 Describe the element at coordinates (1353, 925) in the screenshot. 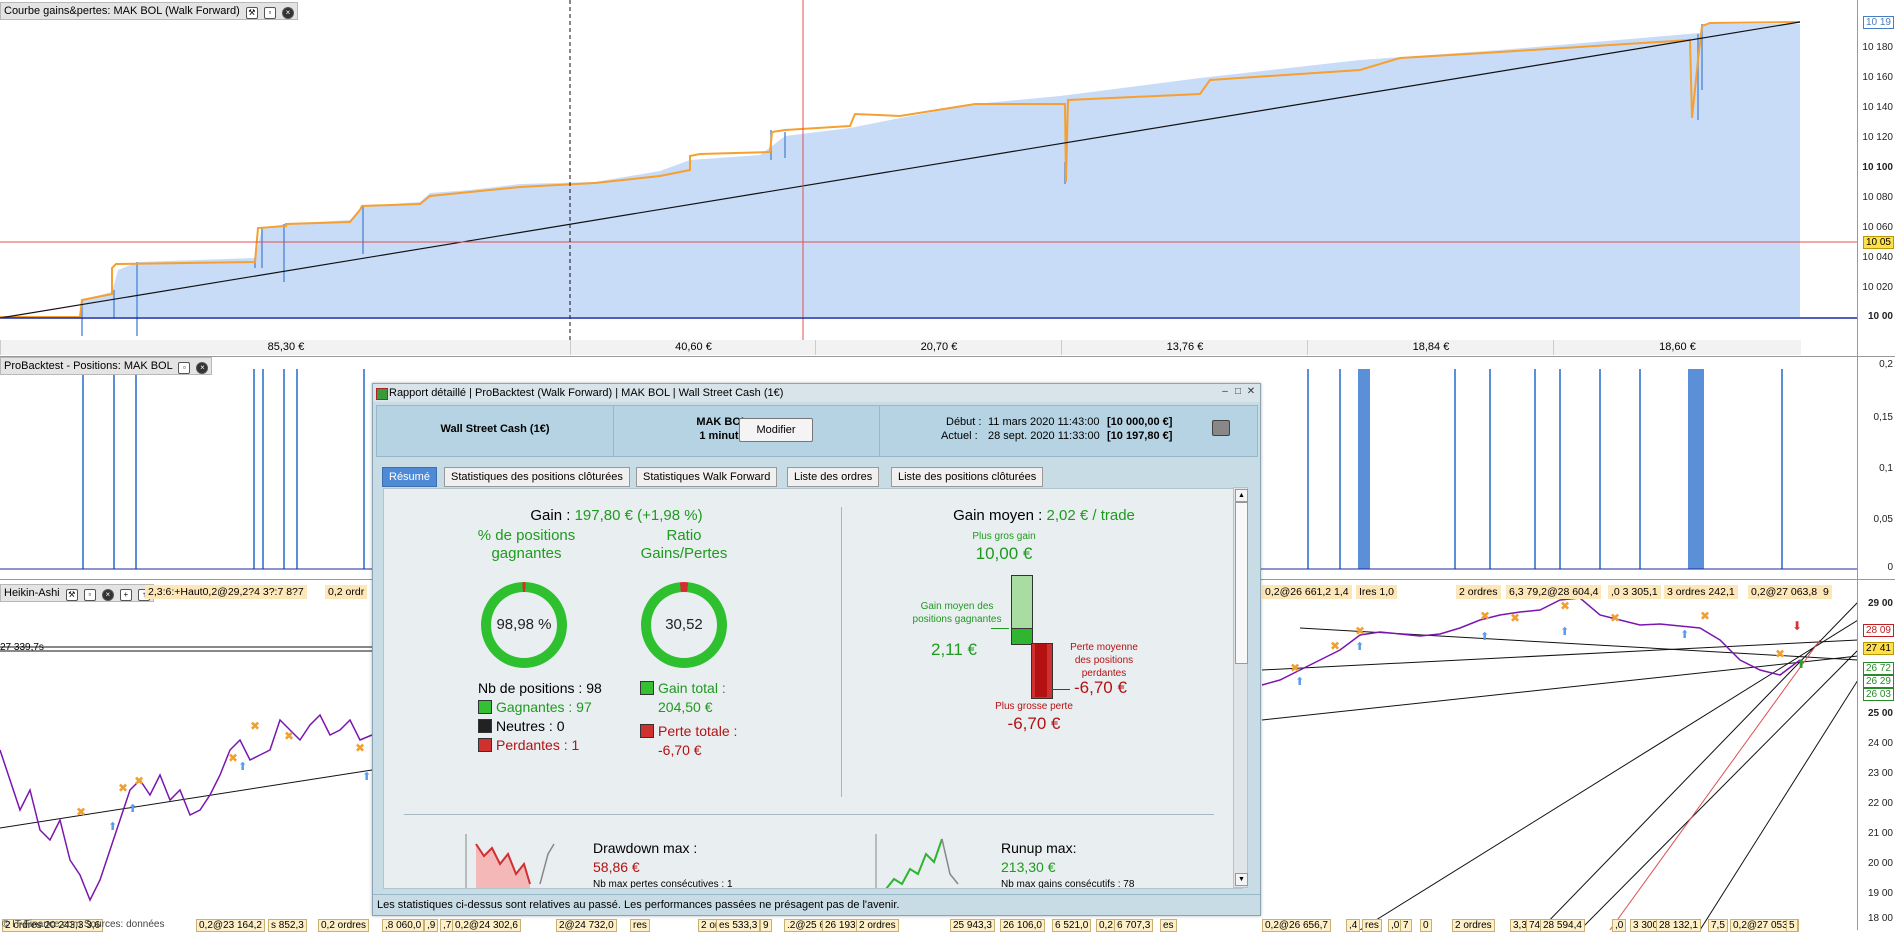

I see `order-label: ,4` at that location.